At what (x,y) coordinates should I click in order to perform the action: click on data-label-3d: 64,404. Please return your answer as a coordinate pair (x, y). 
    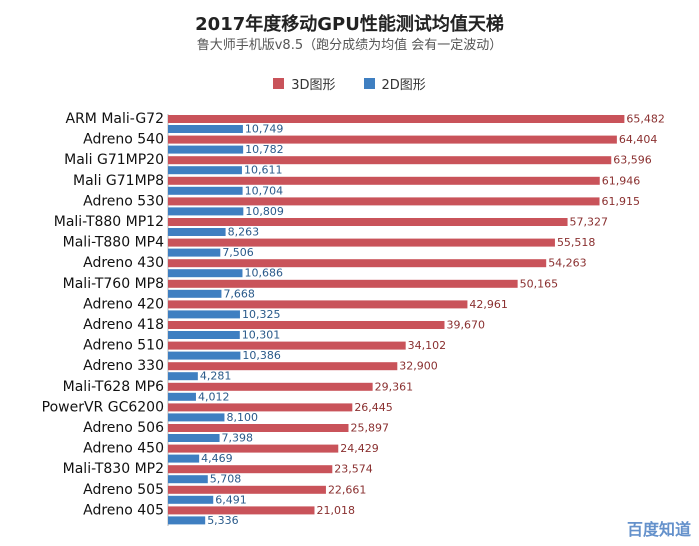
    Looking at the image, I should click on (638, 139).